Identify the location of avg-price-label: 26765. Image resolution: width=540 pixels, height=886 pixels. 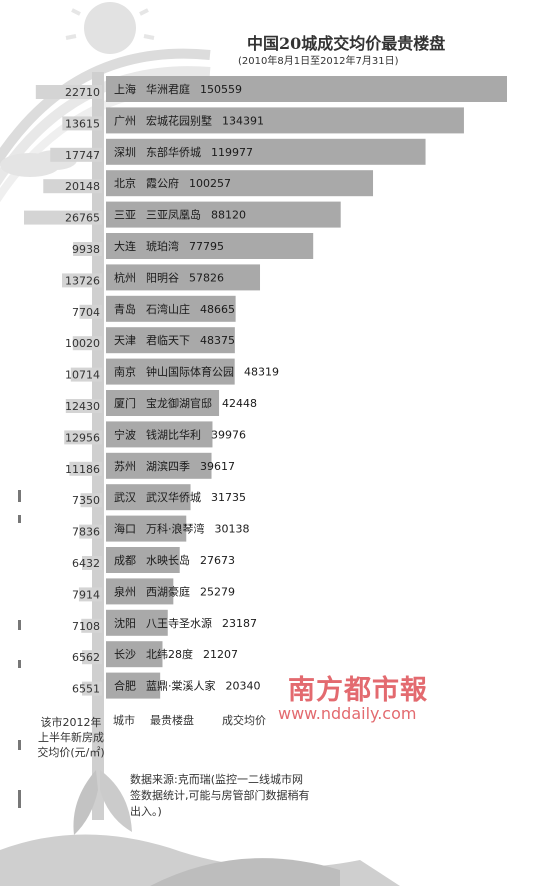
(82, 218).